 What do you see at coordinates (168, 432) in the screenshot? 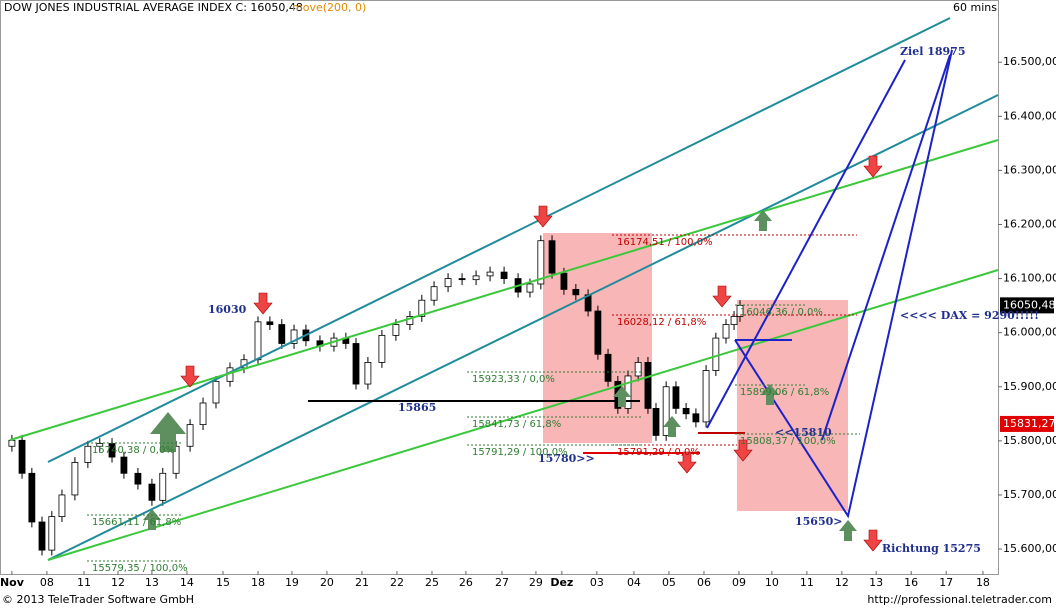
I see `arrow-up-large` at bounding box center [168, 432].